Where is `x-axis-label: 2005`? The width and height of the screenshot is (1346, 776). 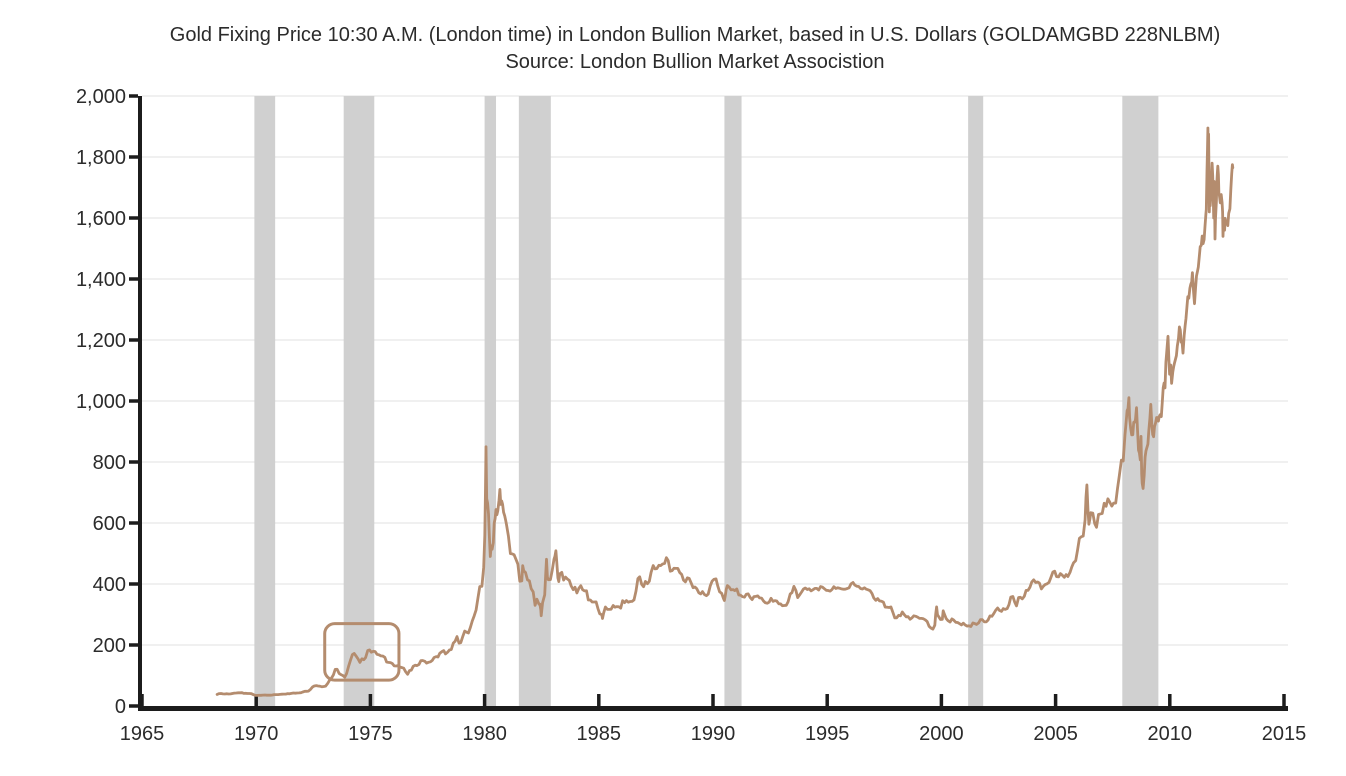
x-axis-label: 2005 is located at coordinates (1055, 734).